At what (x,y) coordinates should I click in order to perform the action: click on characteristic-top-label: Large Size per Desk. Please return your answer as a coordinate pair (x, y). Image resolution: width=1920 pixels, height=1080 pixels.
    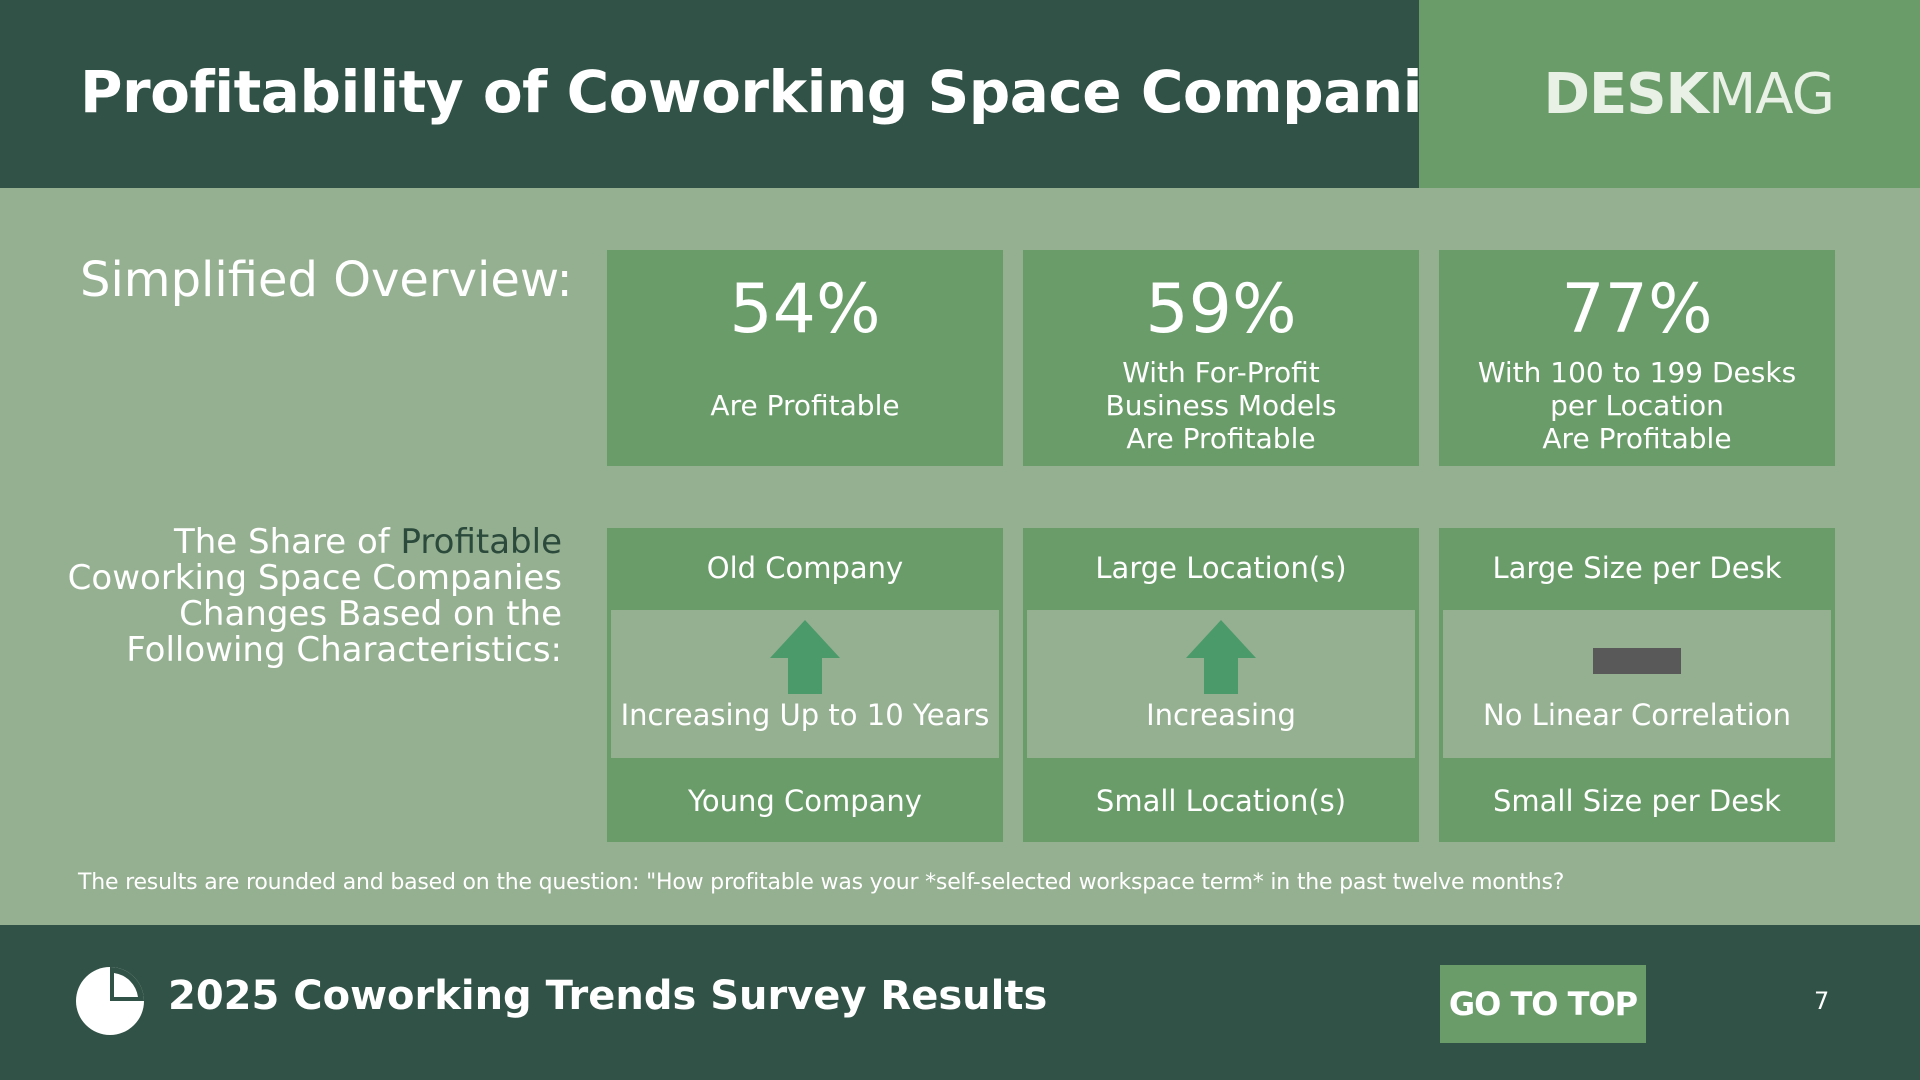
    Looking at the image, I should click on (1637, 568).